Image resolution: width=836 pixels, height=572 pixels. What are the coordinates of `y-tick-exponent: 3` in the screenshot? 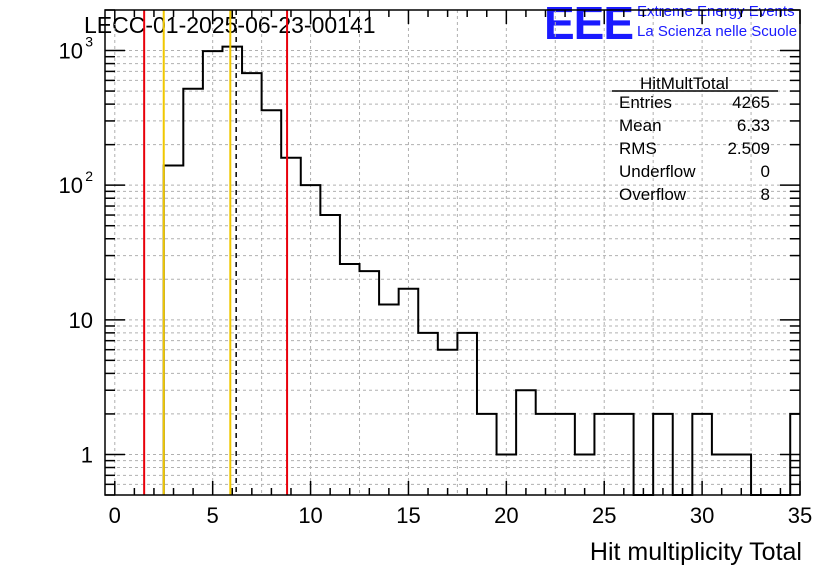 It's located at (89, 42).